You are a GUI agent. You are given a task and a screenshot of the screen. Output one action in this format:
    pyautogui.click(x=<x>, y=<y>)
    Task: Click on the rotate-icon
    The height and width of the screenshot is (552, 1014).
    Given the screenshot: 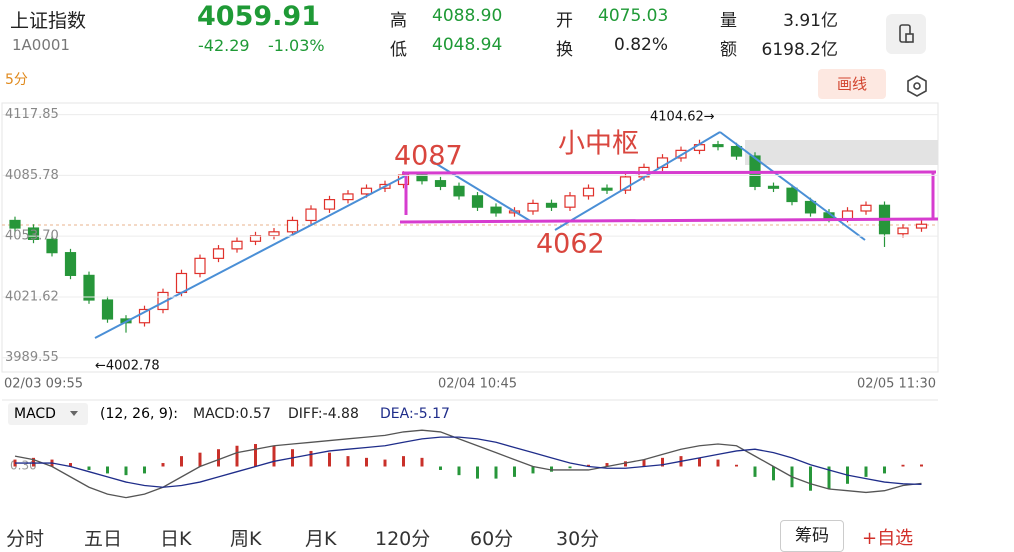 What is the action you would take?
    pyautogui.click(x=906, y=33)
    